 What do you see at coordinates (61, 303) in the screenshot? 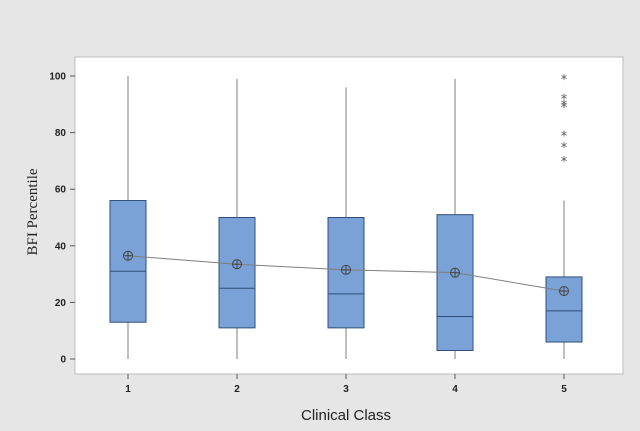
I see `y-tick-label-20: 20` at bounding box center [61, 303].